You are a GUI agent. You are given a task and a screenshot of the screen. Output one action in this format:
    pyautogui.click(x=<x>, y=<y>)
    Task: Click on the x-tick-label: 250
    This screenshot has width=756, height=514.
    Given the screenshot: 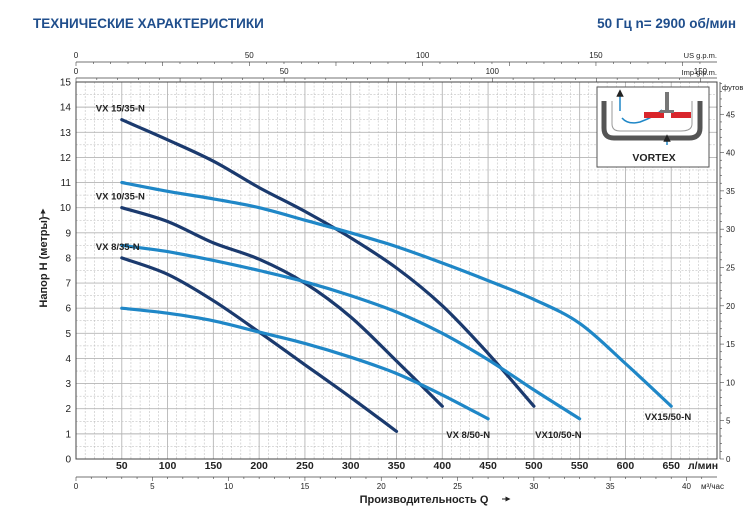 What is the action you would take?
    pyautogui.click(x=305, y=466)
    